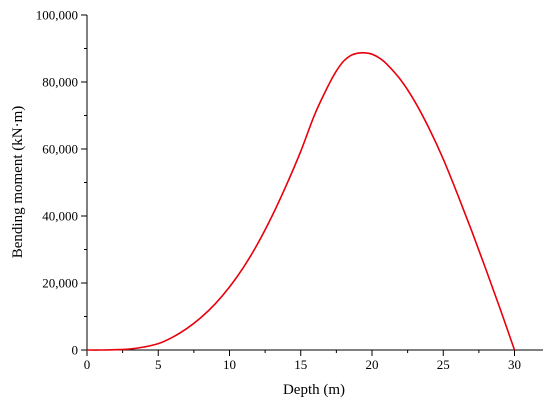  What do you see at coordinates (18, 182) in the screenshot?
I see `y-axis-title: Bending moment (kN·m)` at bounding box center [18, 182].